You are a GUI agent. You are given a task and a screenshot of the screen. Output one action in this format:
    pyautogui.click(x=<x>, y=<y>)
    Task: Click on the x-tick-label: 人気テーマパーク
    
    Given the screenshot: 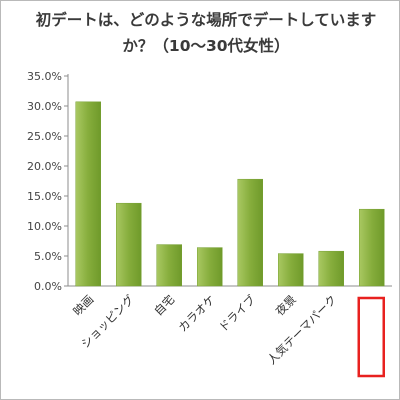 What is the action you would take?
    pyautogui.click(x=301, y=329)
    